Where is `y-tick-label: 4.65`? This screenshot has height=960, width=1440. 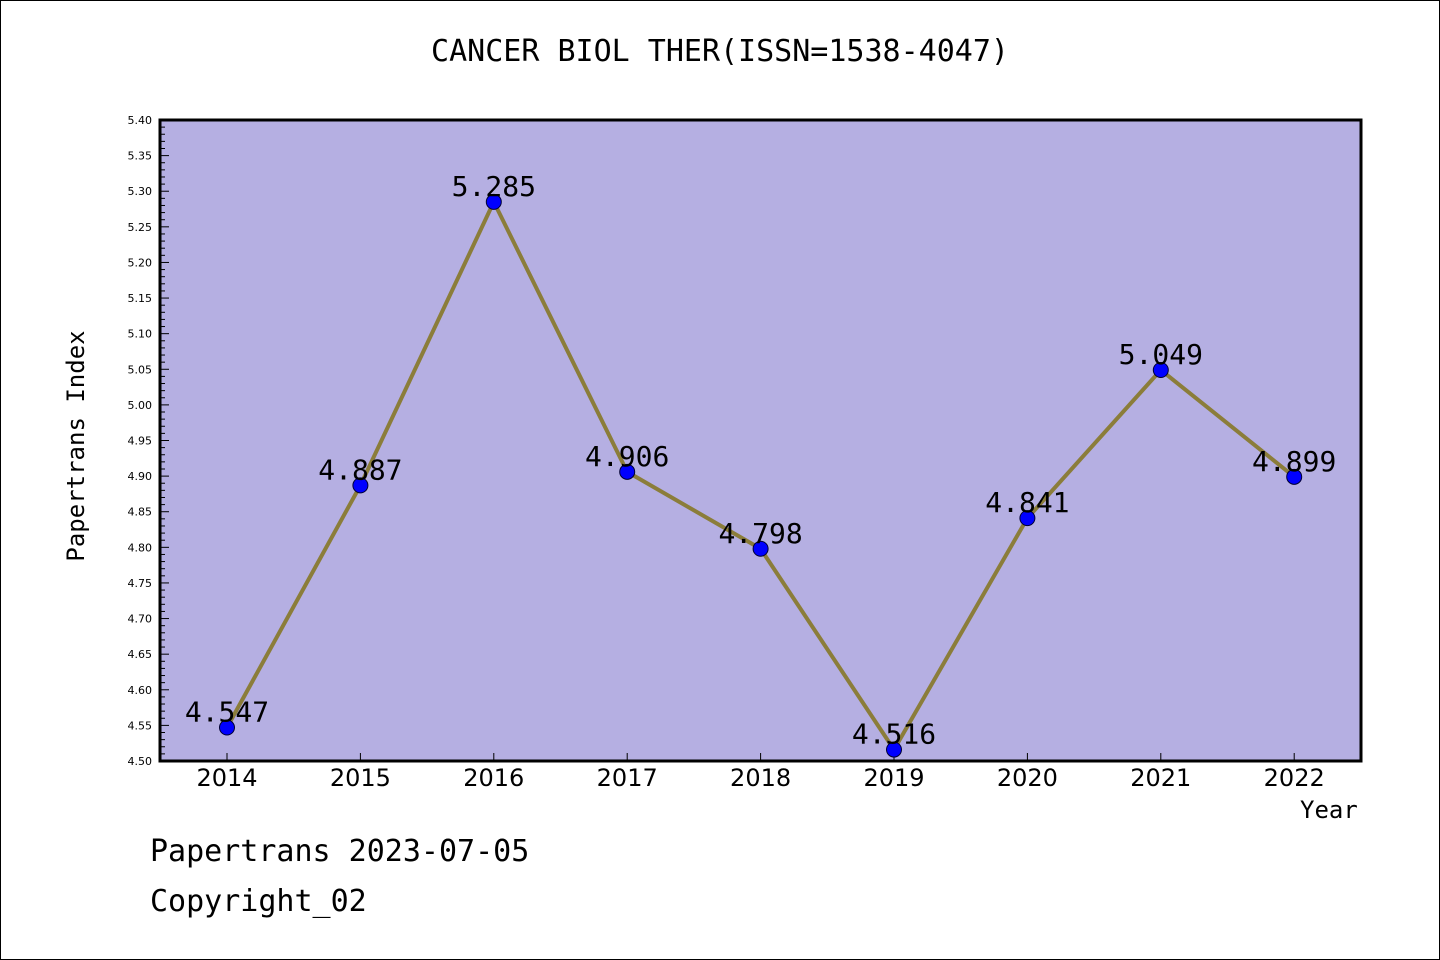
y-tick-label: 4.65 is located at coordinates (140, 654).